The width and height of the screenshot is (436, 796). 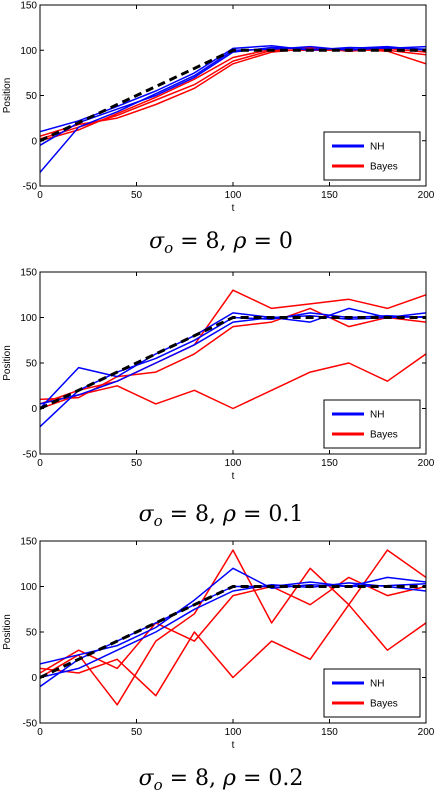 I want to click on plot-area, so click(x=233, y=108).